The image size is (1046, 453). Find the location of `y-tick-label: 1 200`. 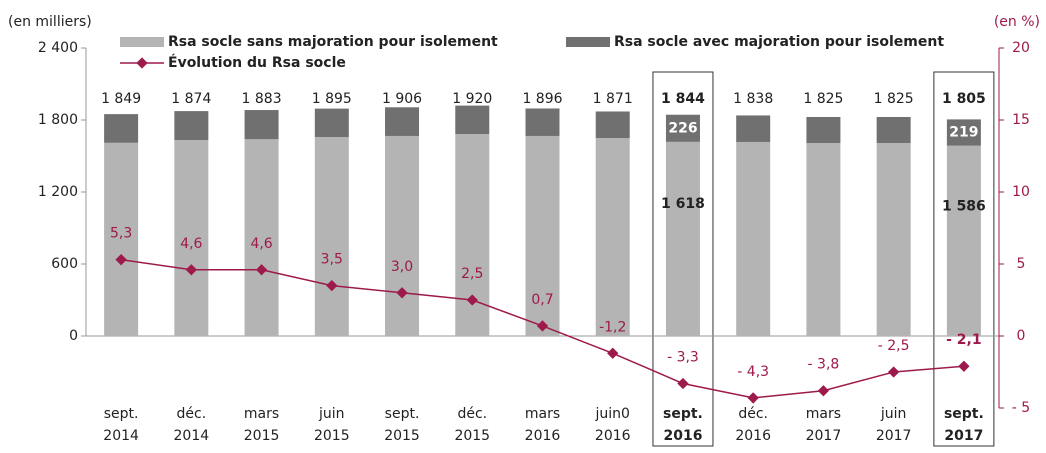

y-tick-label: 1 200 is located at coordinates (58, 192).